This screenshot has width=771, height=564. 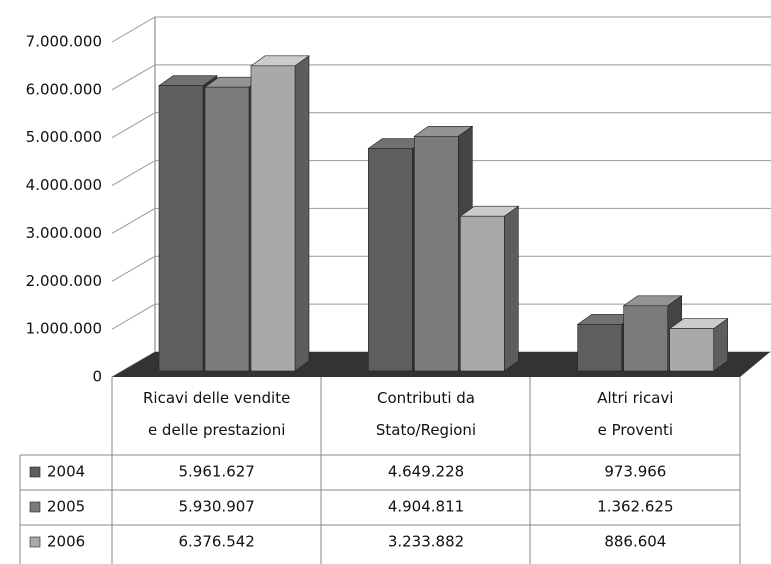 I want to click on legend-label: 2004, so click(x=66, y=472).